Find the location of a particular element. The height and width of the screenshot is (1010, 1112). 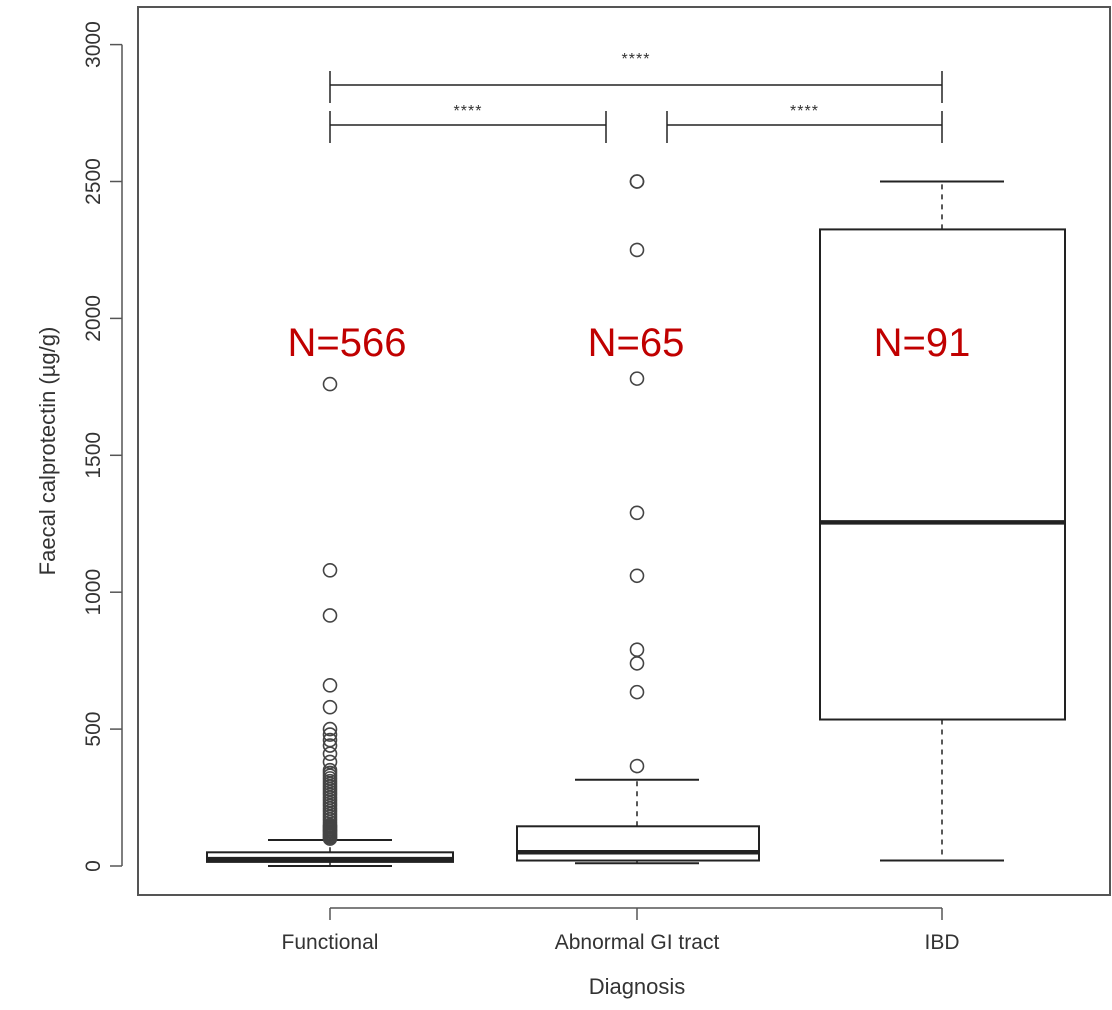

x-axis: Functional Abnormal GI tract IBD is located at coordinates (621, 930).